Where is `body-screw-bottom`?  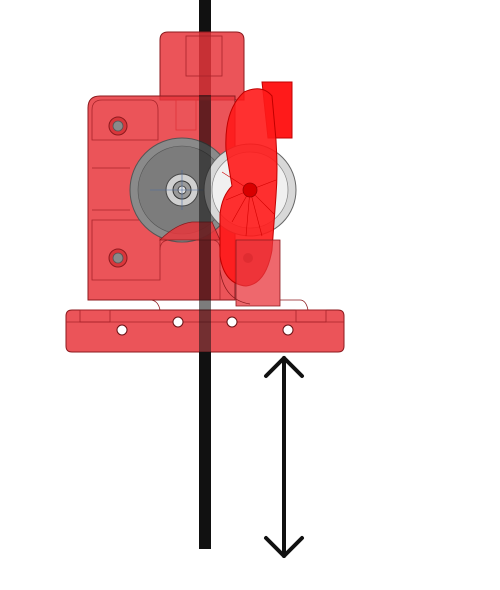 body-screw-bottom is located at coordinates (118, 258).